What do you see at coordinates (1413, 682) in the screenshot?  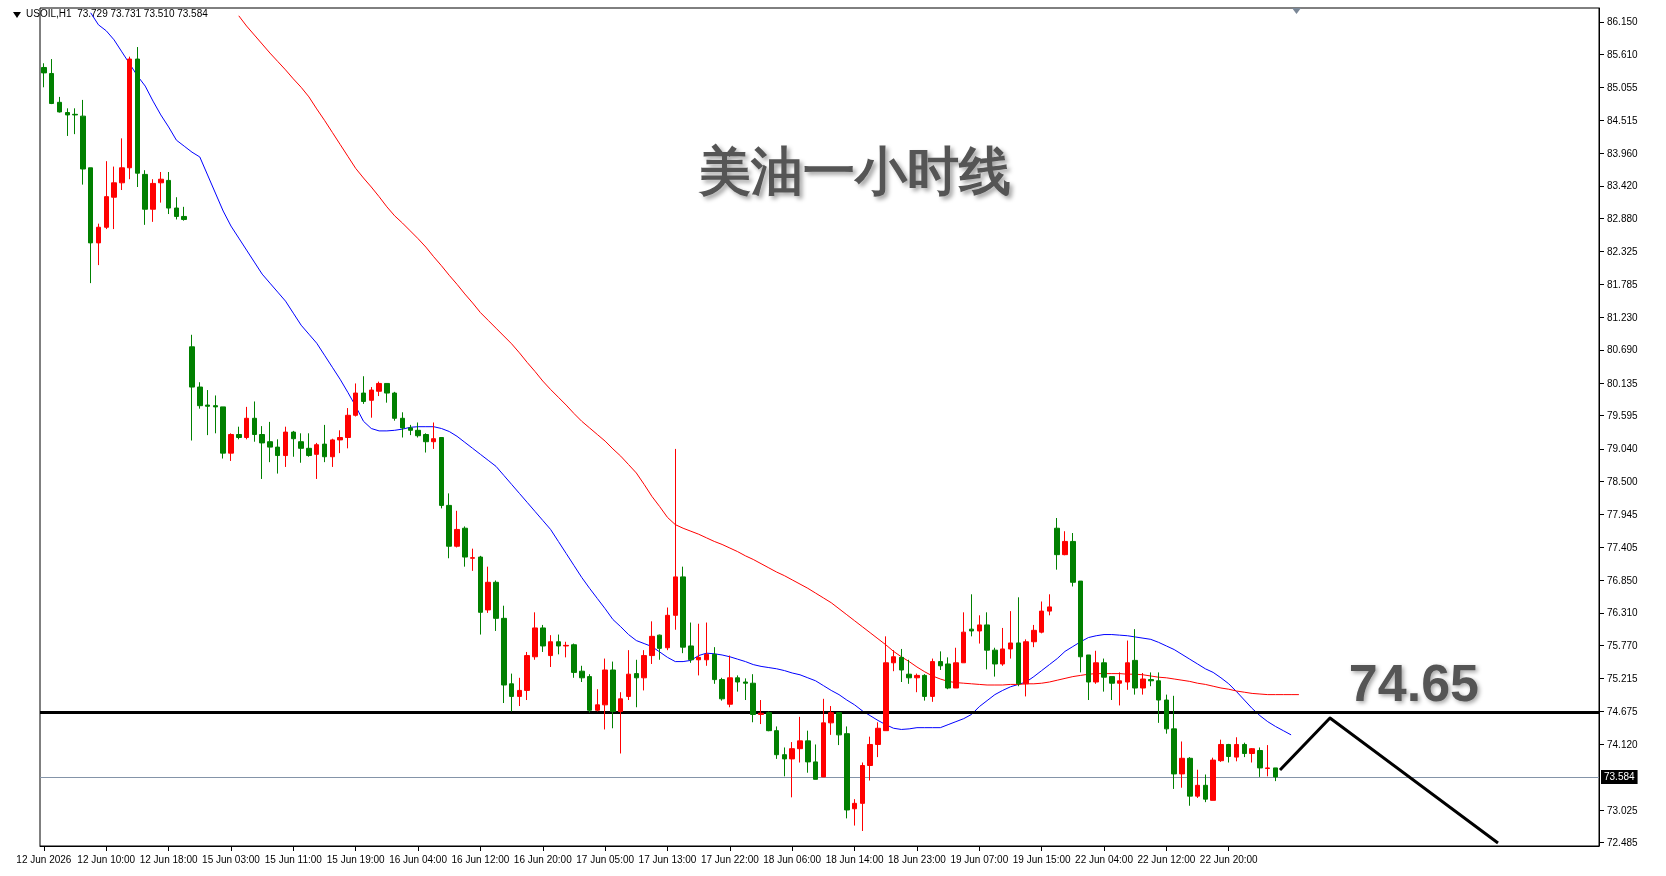 I see `ref-line-label: 74.65` at bounding box center [1413, 682].